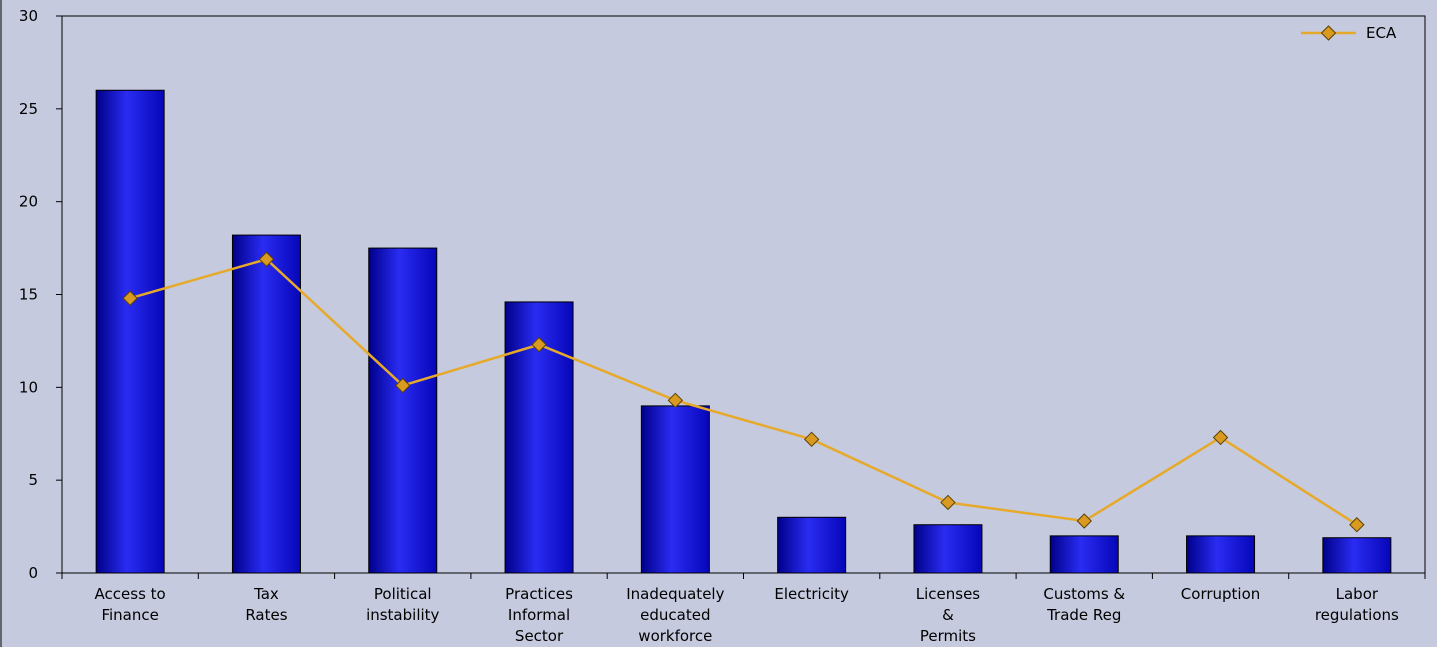 The width and height of the screenshot is (1437, 647). I want to click on category-label-line: Electricity, so click(811, 594).